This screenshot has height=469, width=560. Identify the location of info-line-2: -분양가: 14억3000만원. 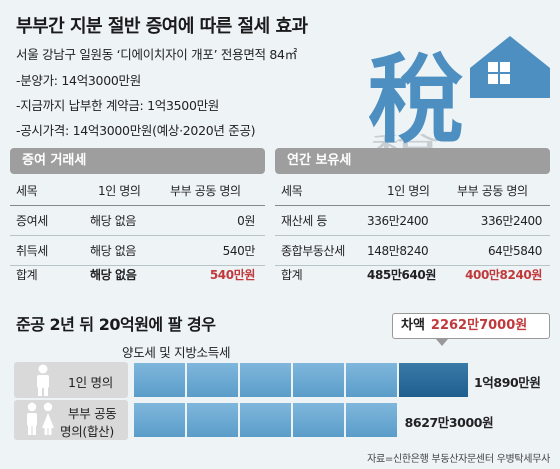
(78, 80).